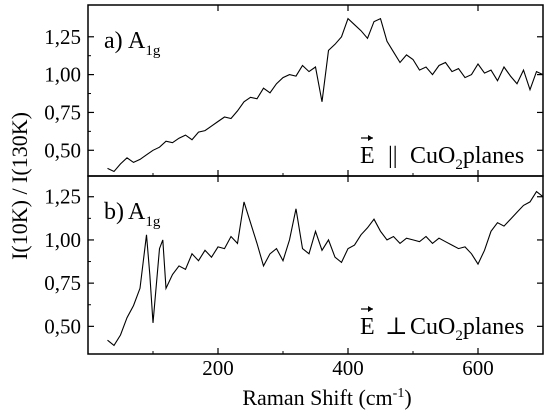 The width and height of the screenshot is (550, 414). Describe the element at coordinates (113, 41) in the screenshot. I see `panel-a-label: a)` at that location.